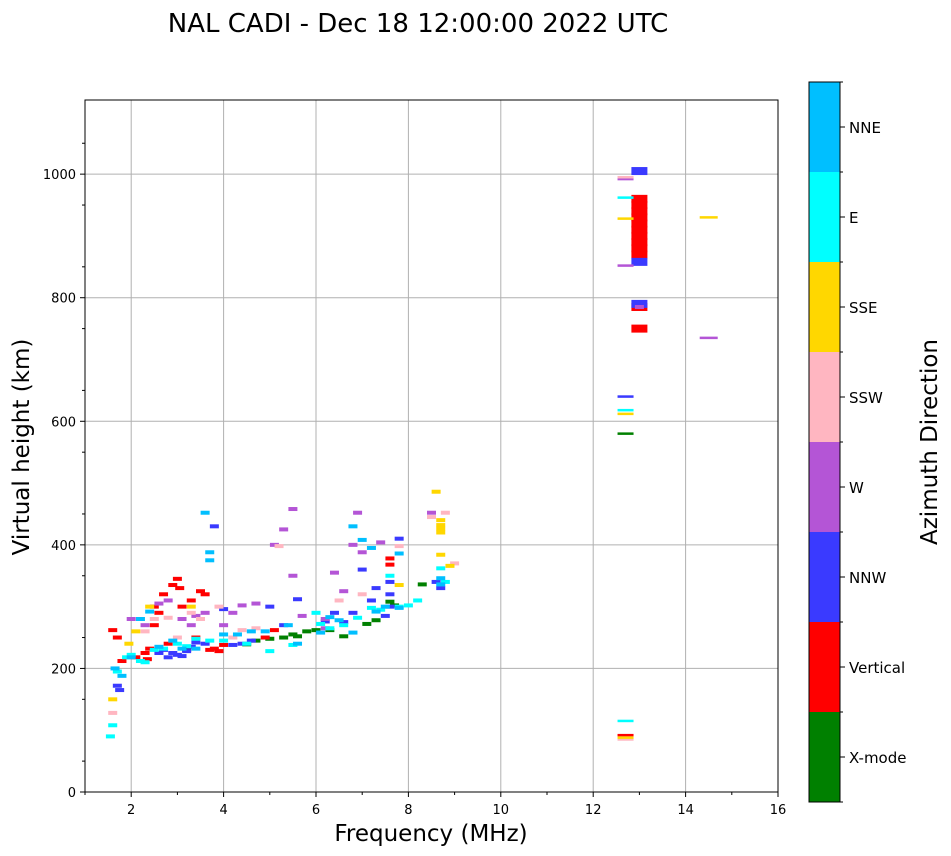 The width and height of the screenshot is (951, 856). What do you see at coordinates (824, 442) in the screenshot?
I see `colorbar-frame` at bounding box center [824, 442].